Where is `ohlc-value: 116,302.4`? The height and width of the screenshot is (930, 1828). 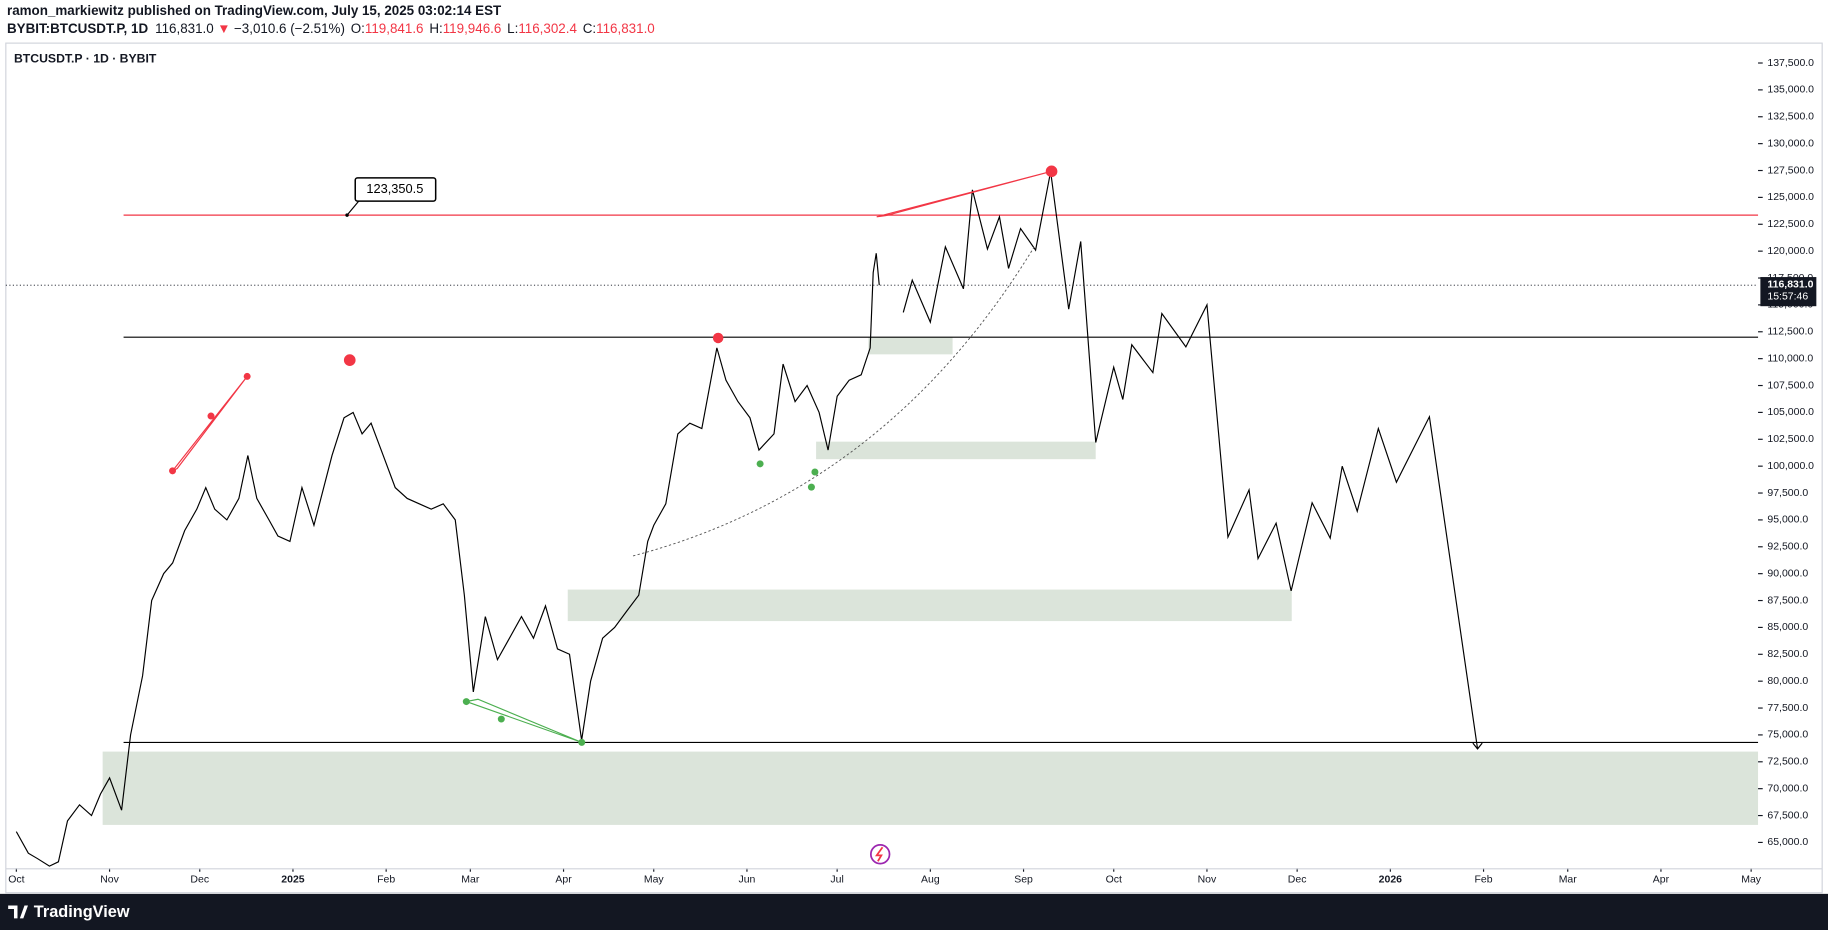
ohlc-value: 116,302.4 is located at coordinates (547, 28).